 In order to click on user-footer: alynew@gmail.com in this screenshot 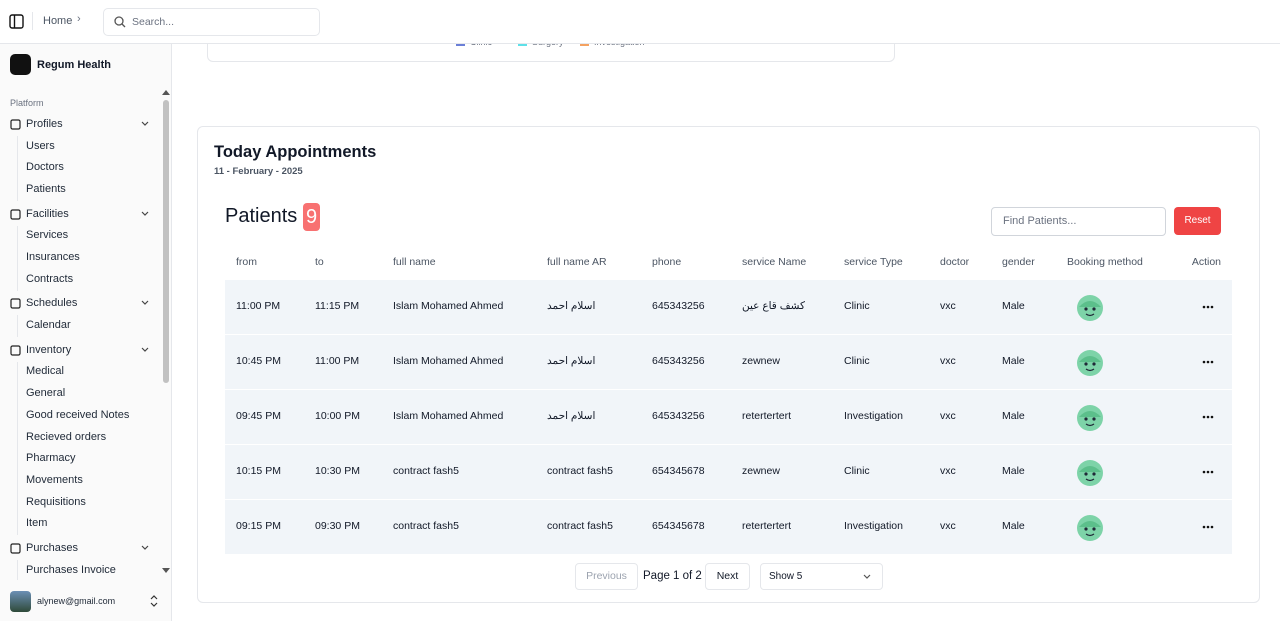, I will do `click(85, 600)`.